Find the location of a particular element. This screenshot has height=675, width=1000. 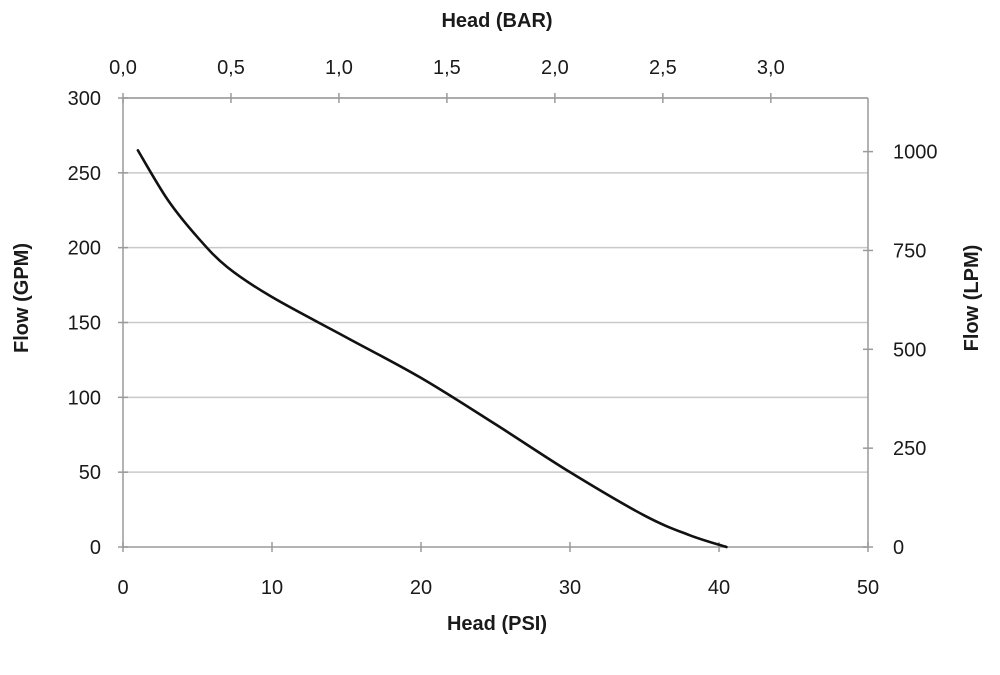

x2-axis-title: Head (BAR) is located at coordinates (496, 21).